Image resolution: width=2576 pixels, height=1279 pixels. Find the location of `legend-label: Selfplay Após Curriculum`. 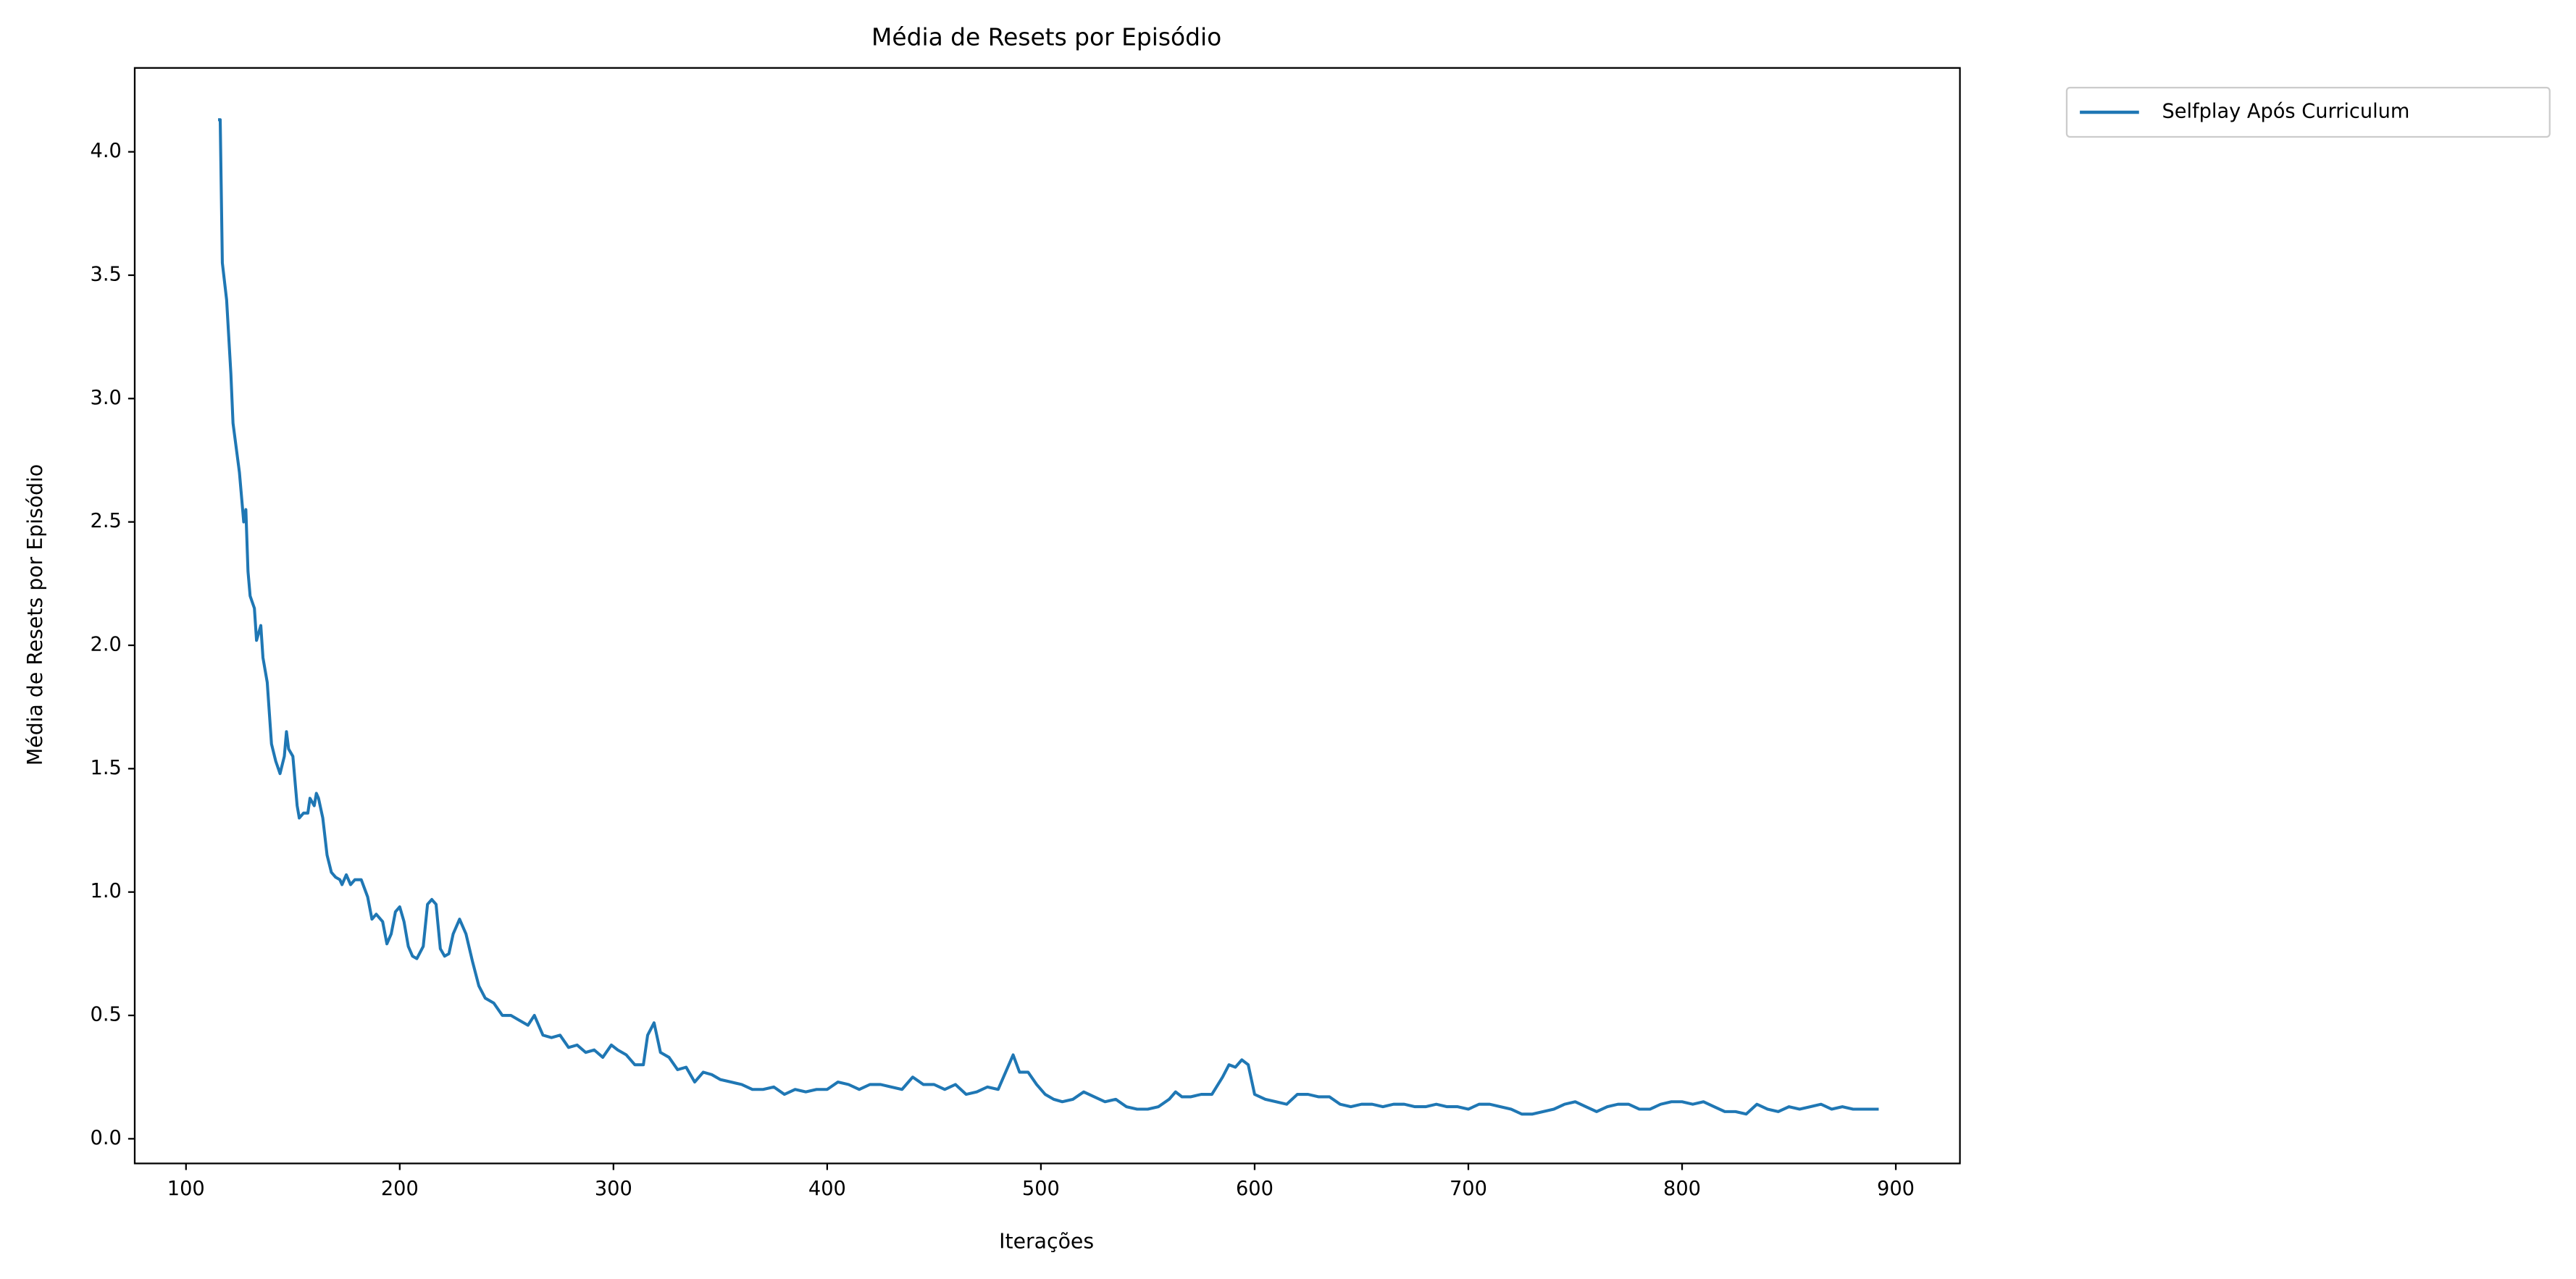

legend-label: Selfplay Após Curriculum is located at coordinates (2286, 112).